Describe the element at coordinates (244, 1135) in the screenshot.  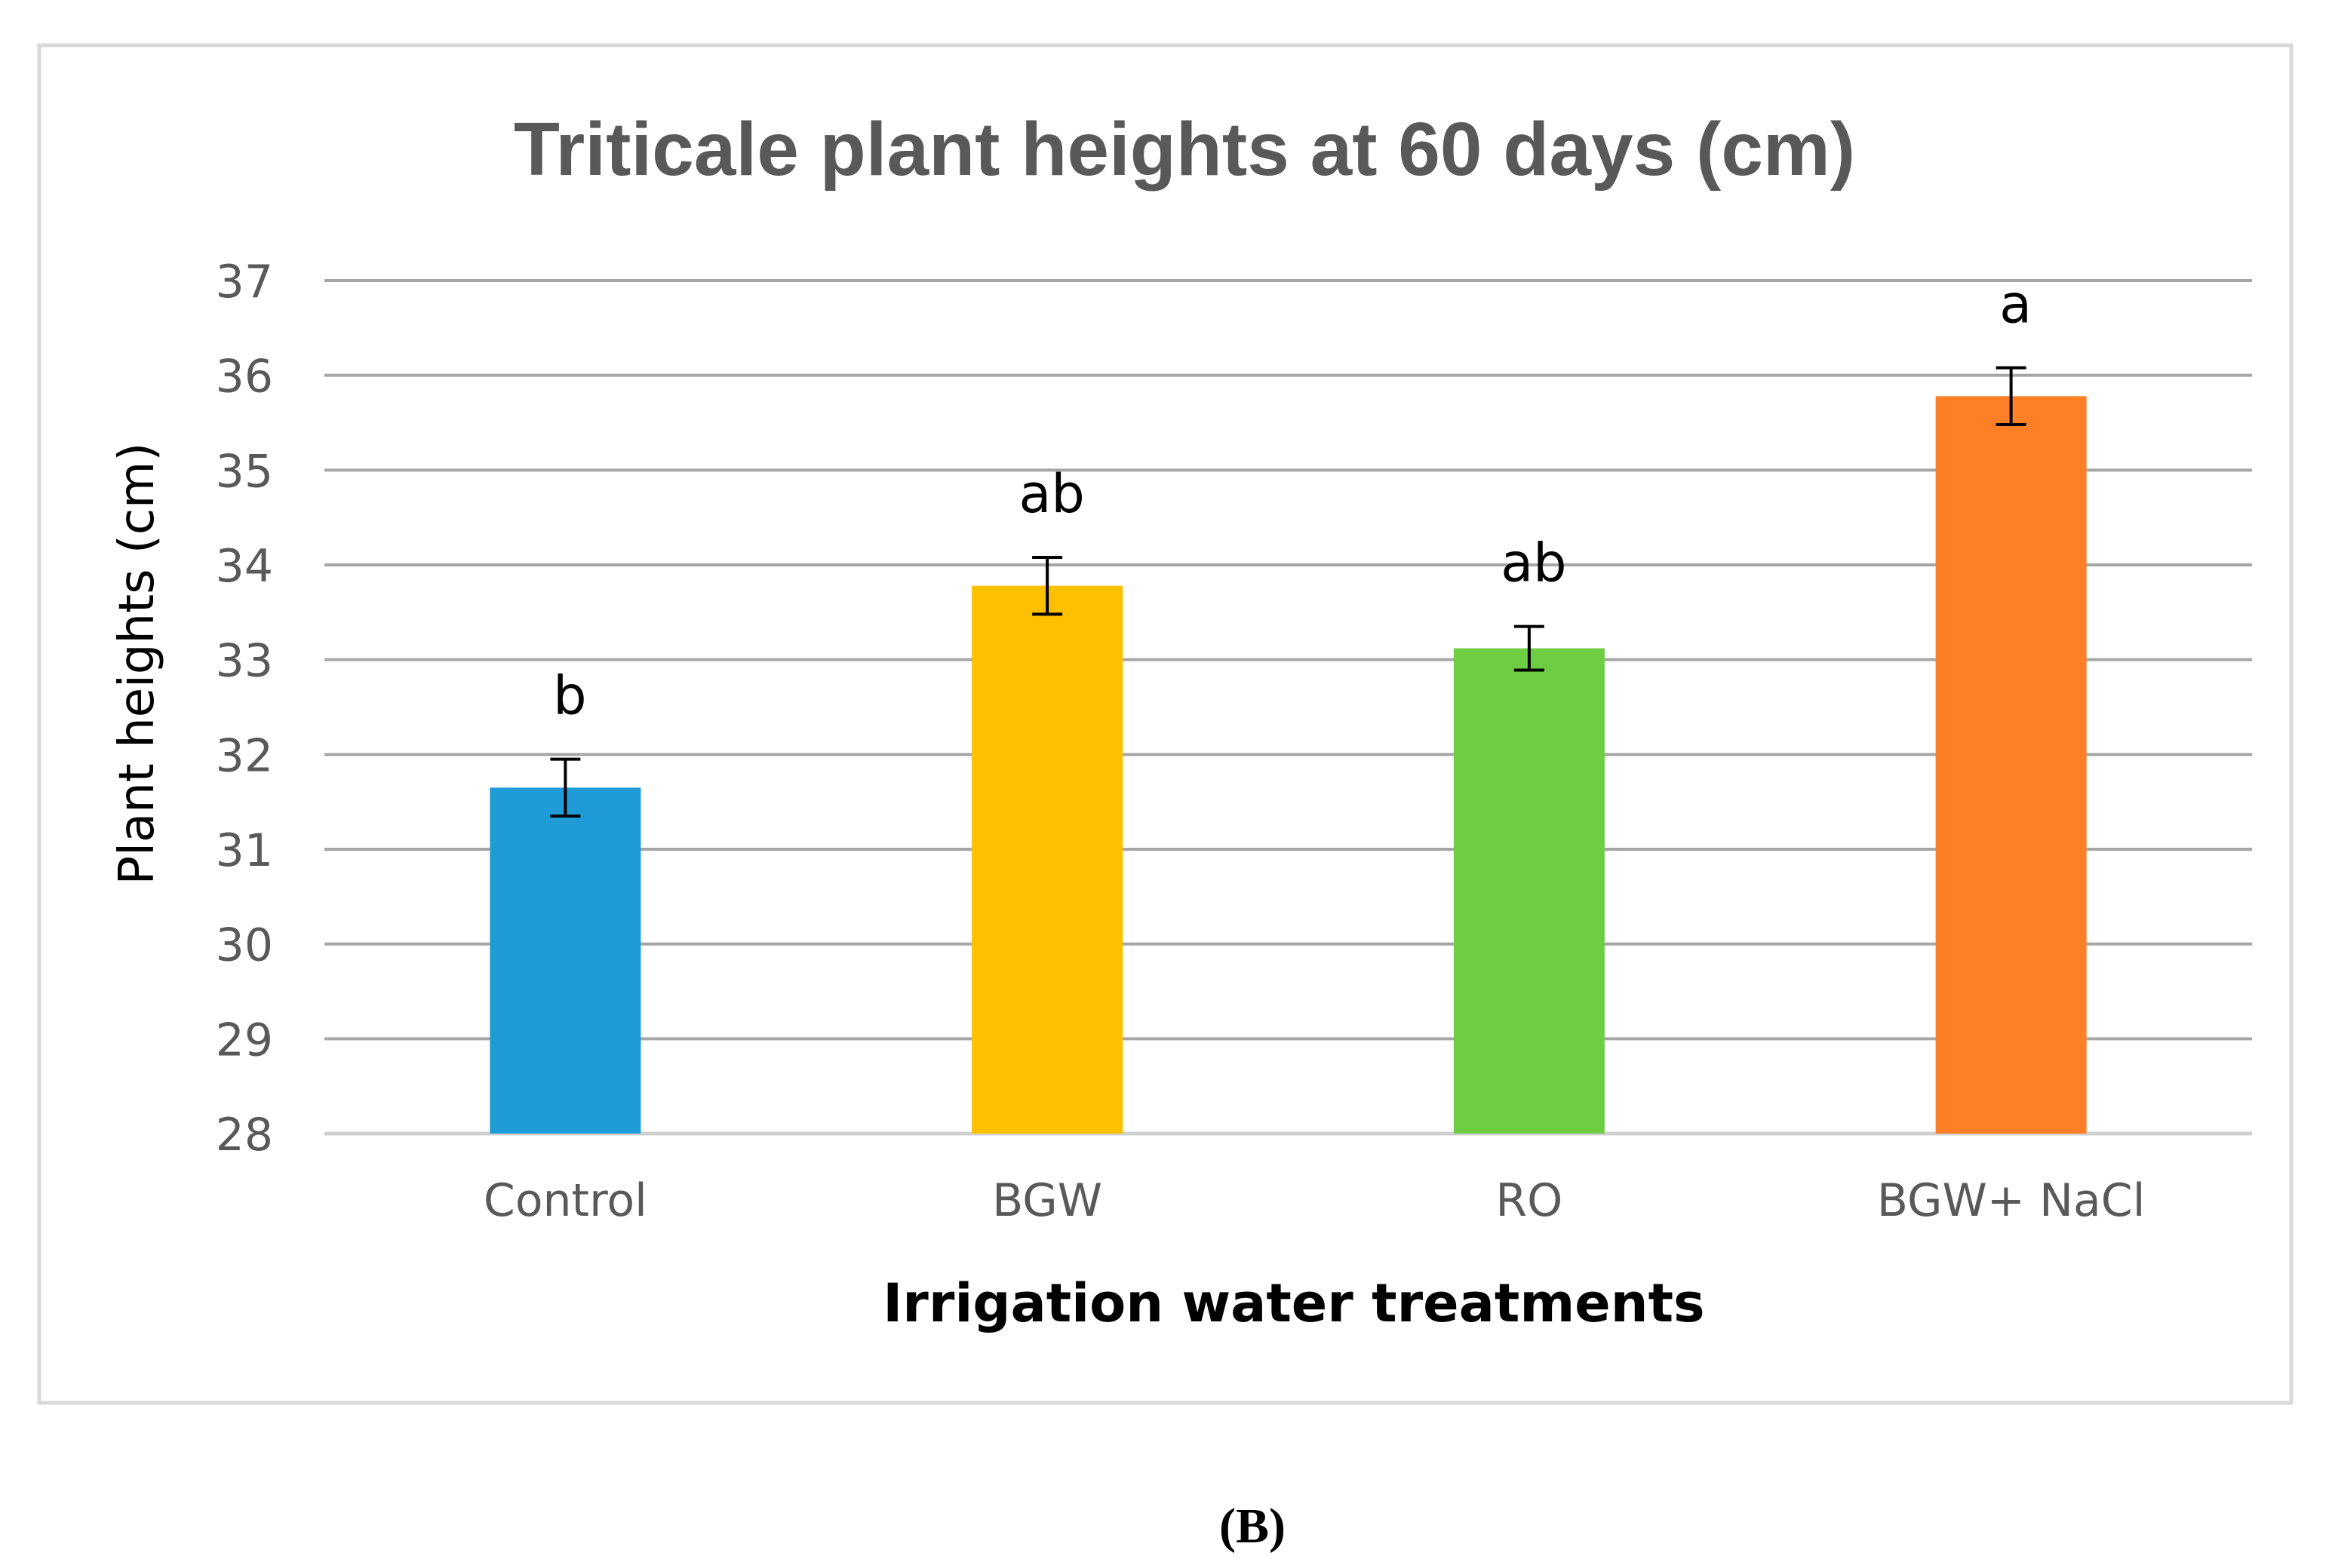
I see `y-tick-label: 28` at that location.